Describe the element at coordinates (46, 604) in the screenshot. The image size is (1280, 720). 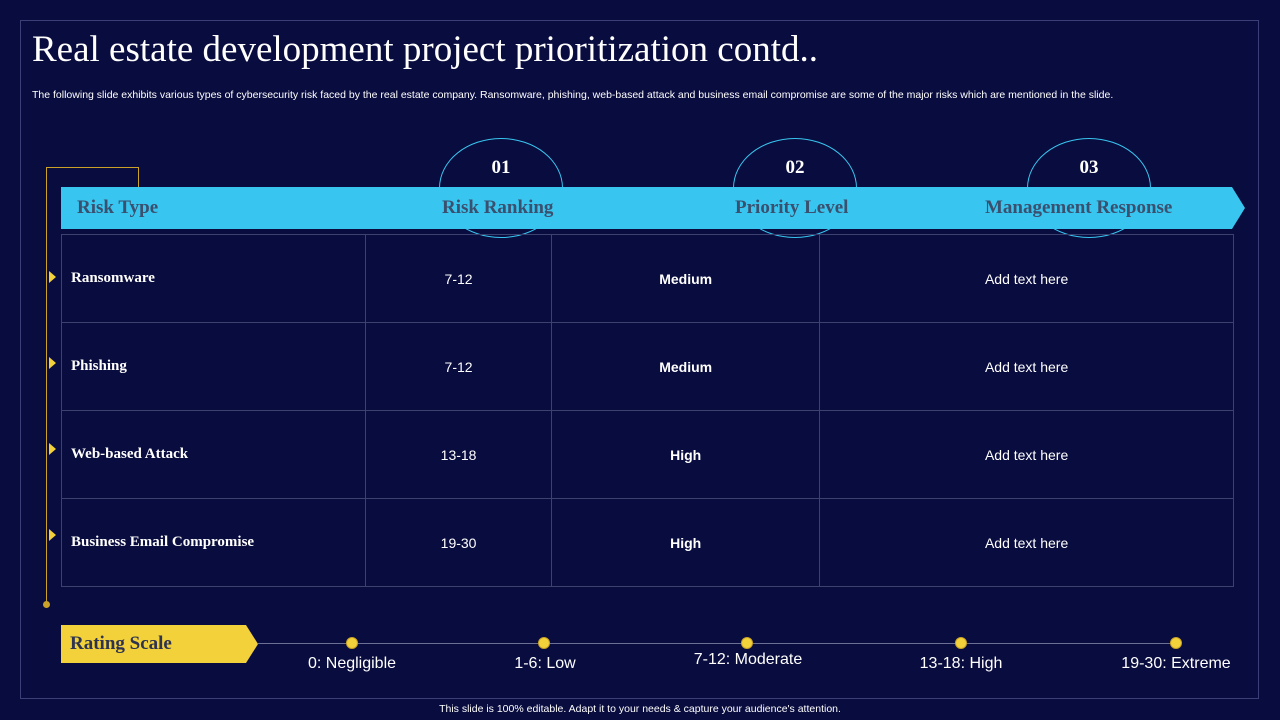
I see `timeline-end-dot` at that location.